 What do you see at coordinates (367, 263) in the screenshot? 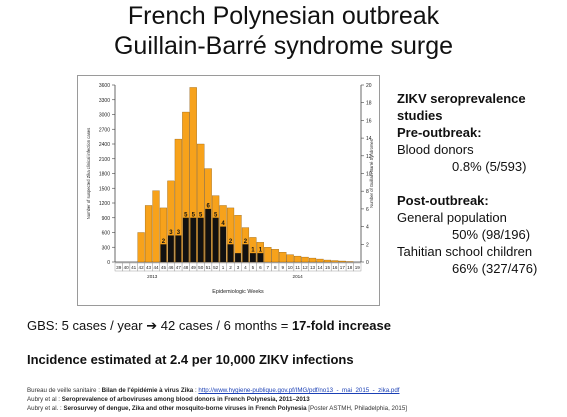
I see `y-tick-label-right: 0` at bounding box center [367, 263].